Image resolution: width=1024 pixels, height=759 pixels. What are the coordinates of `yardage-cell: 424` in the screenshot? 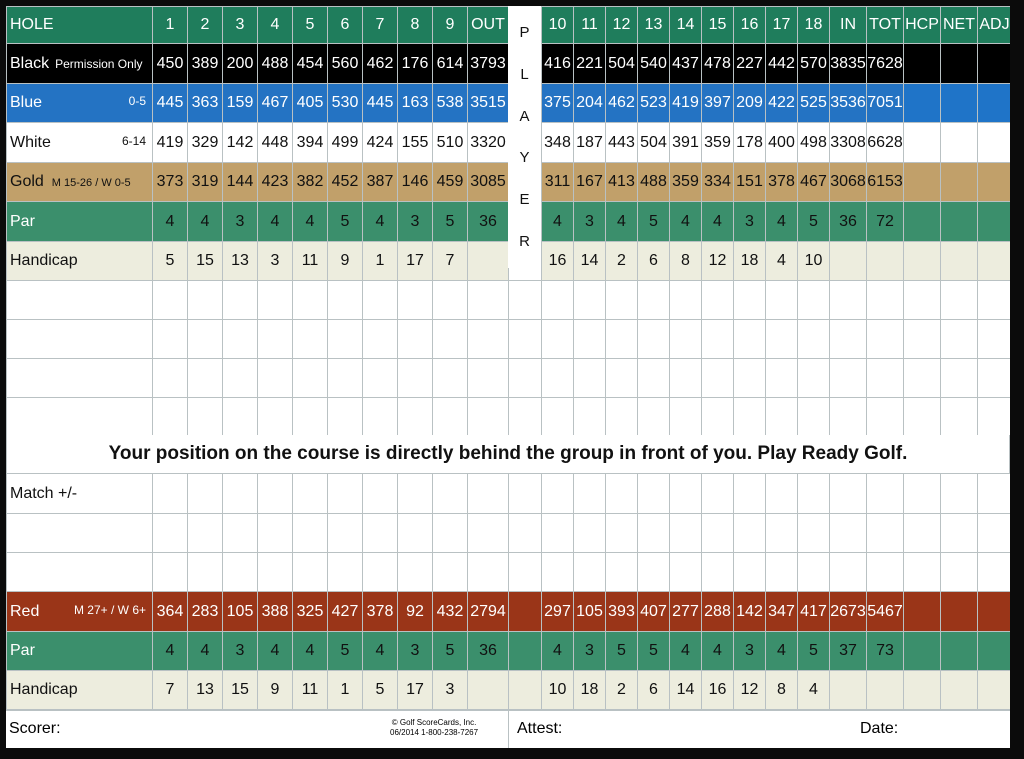 It's located at (380, 142).